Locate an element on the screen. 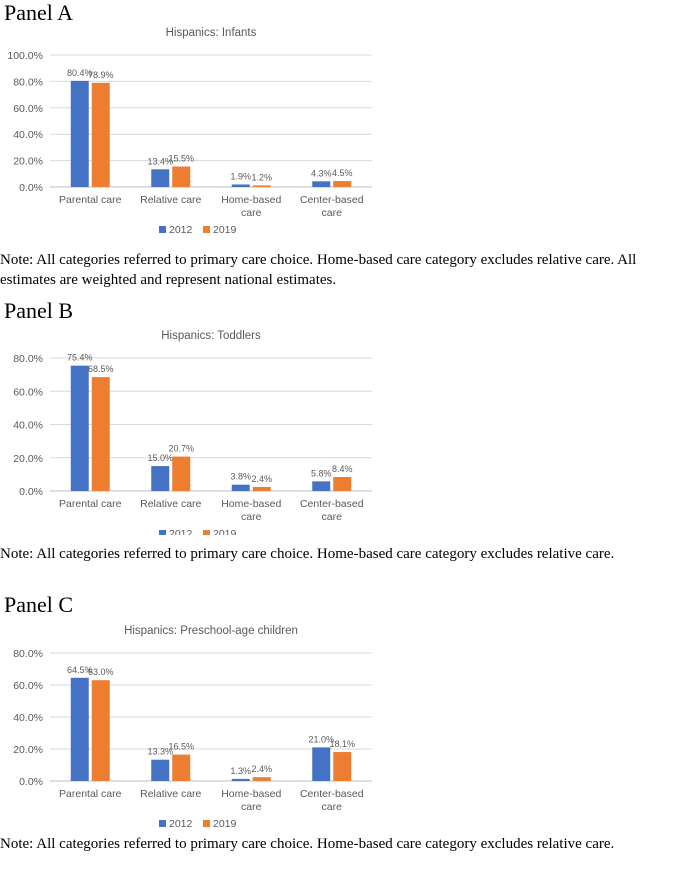 The image size is (685, 873). p2-data-label: 2.4% is located at coordinates (261, 769).